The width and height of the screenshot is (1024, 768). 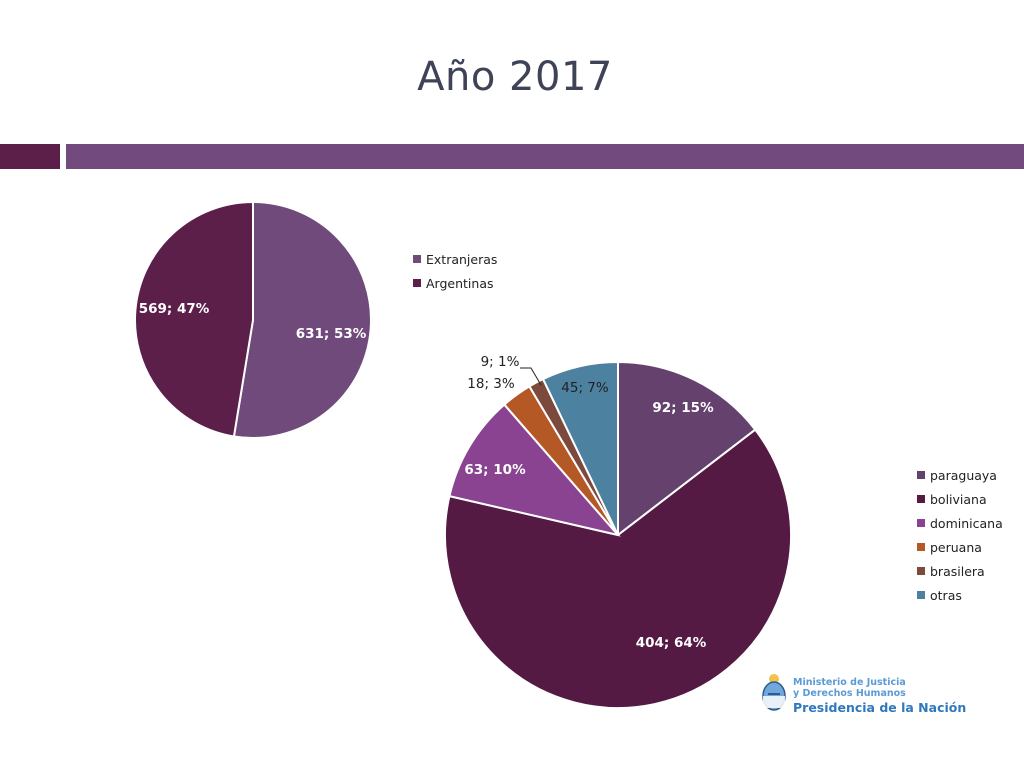 I want to click on legend-item-otras: otras, so click(x=960, y=595).